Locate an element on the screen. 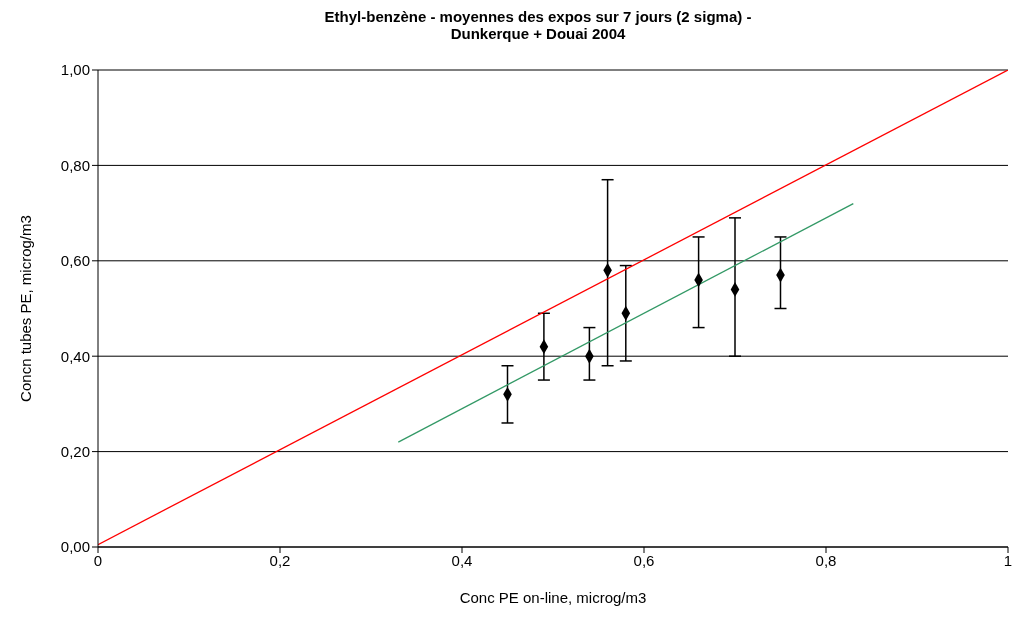  y-tick-label: 0,00 is located at coordinates (75, 547).